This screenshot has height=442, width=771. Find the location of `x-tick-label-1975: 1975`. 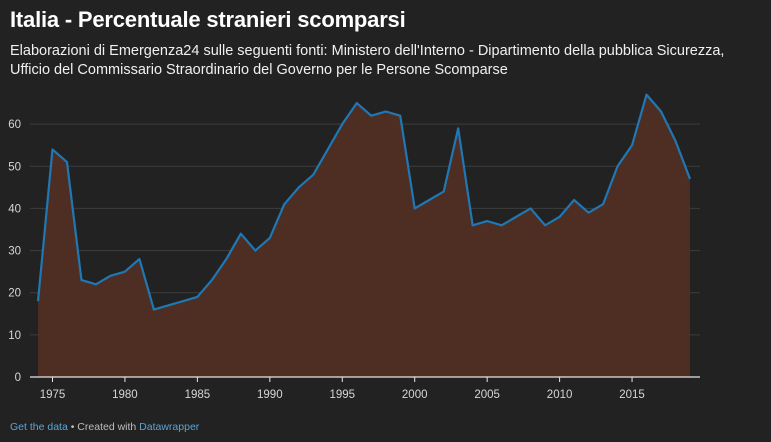

x-tick-label-1975: 1975 is located at coordinates (53, 395).